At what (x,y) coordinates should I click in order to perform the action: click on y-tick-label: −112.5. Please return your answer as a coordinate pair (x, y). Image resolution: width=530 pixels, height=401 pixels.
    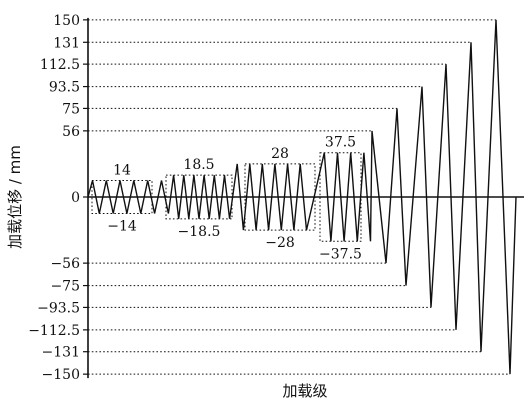
    Looking at the image, I should click on (54, 331).